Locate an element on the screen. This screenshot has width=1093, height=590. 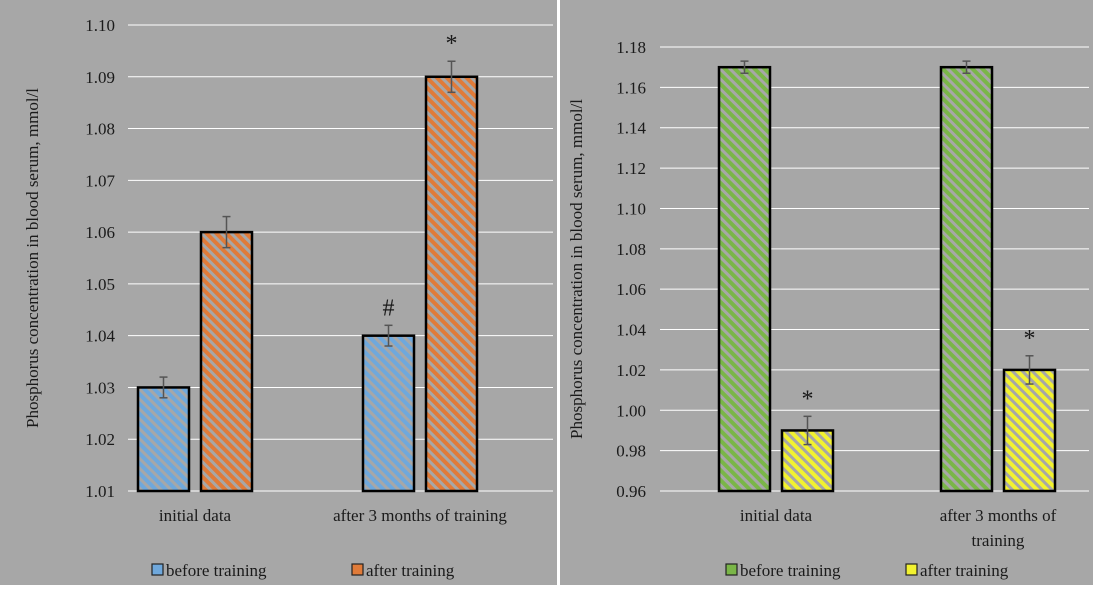
y-tick-label: 1.16 is located at coordinates (631, 87).